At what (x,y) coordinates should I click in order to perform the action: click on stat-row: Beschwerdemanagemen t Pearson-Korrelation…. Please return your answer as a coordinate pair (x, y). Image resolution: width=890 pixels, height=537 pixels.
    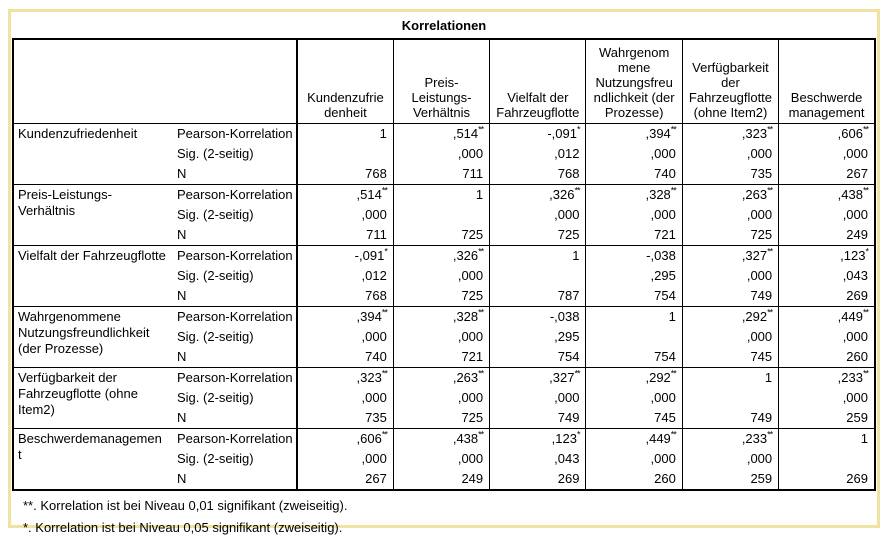
    Looking at the image, I should click on (444, 459).